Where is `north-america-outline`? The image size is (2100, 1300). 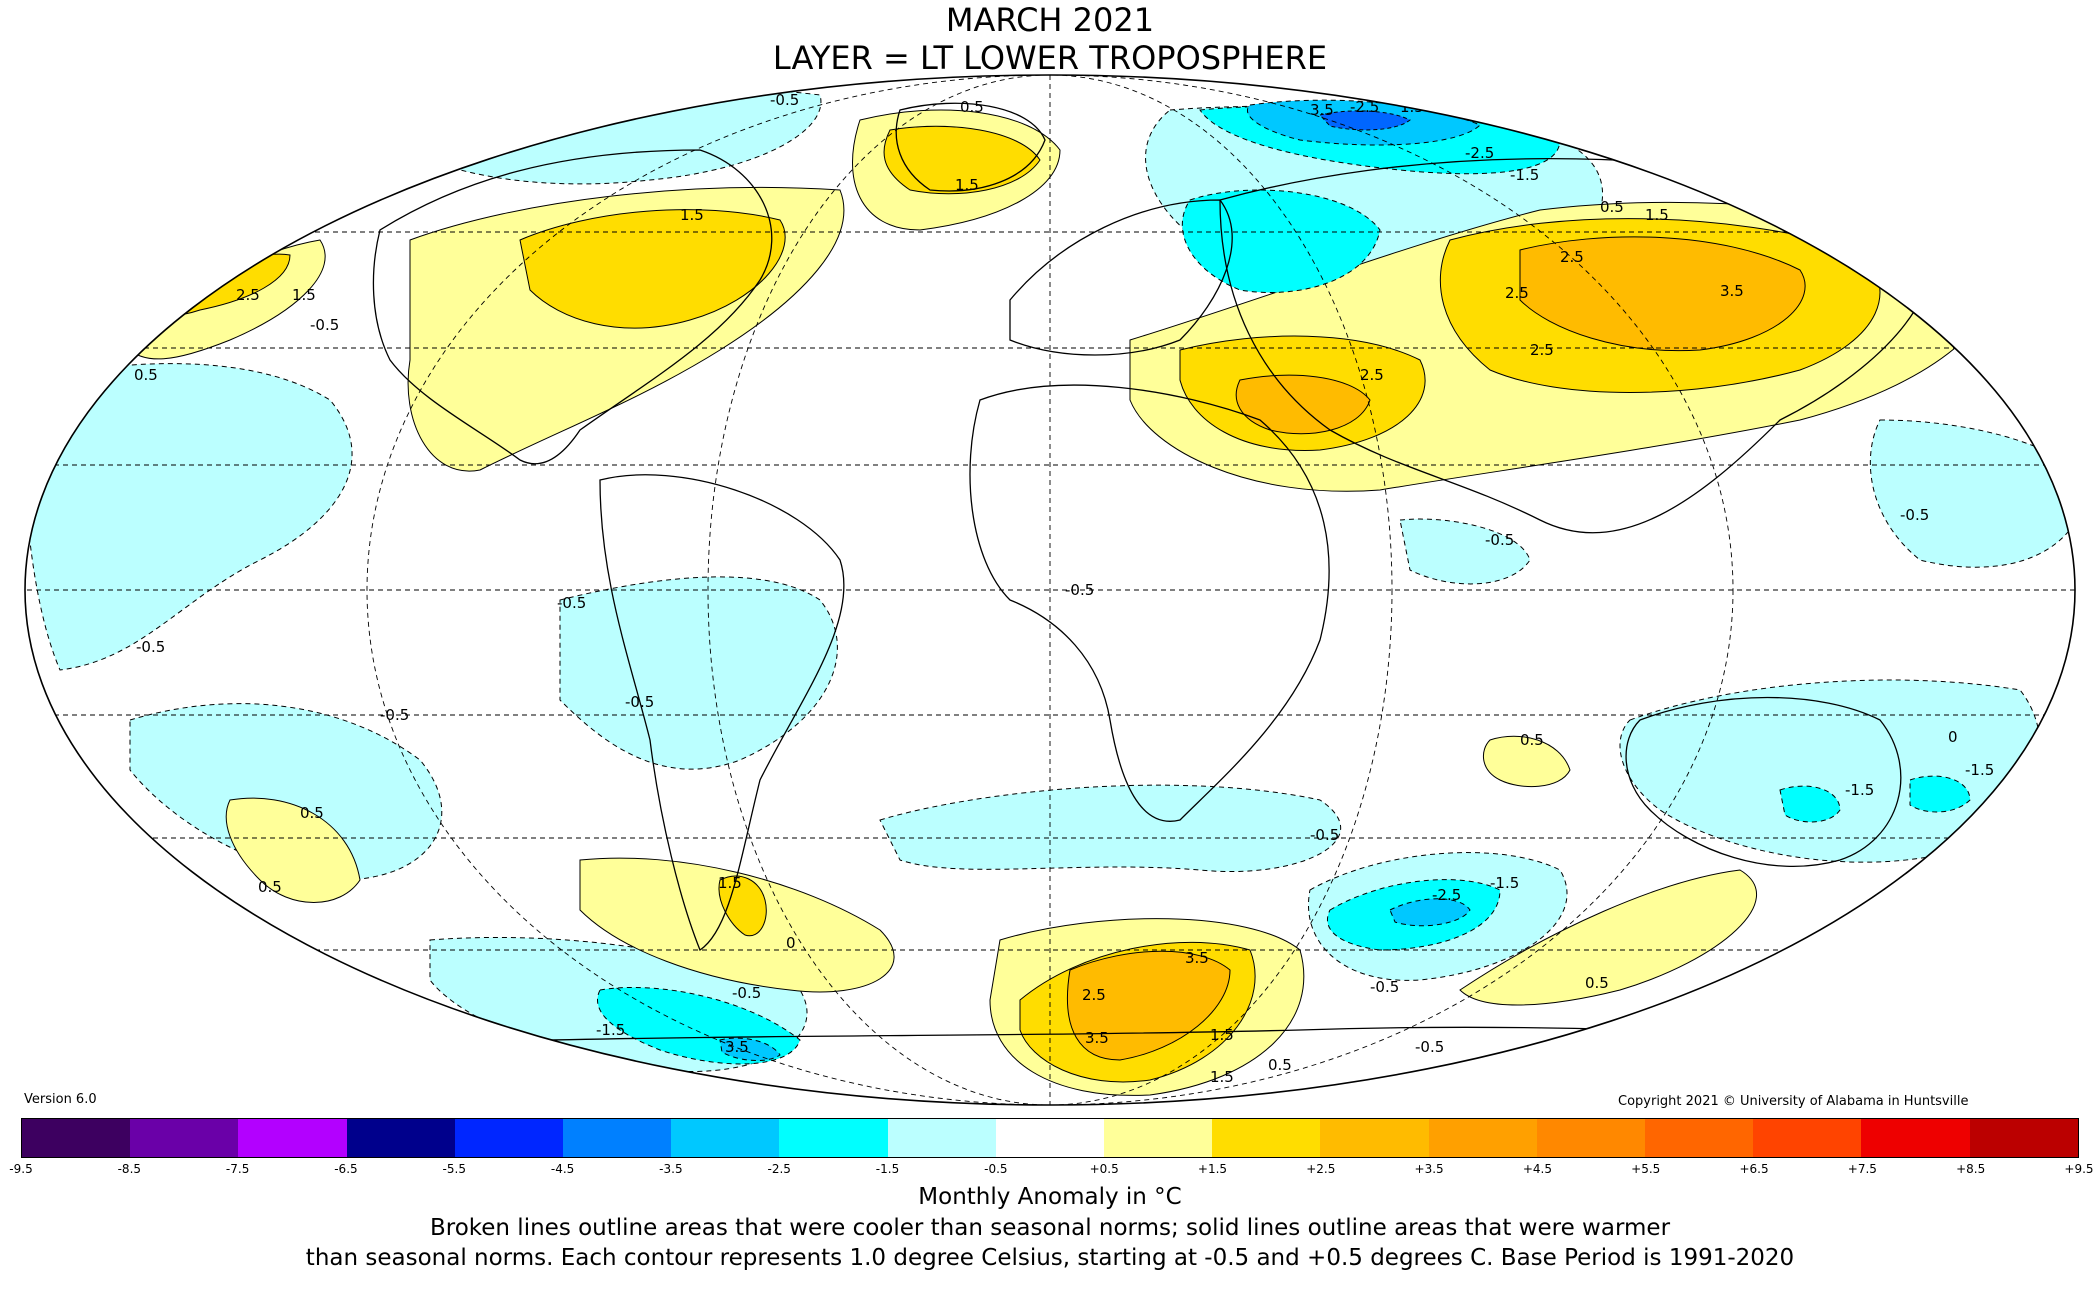
north-america-outline is located at coordinates (572, 307).